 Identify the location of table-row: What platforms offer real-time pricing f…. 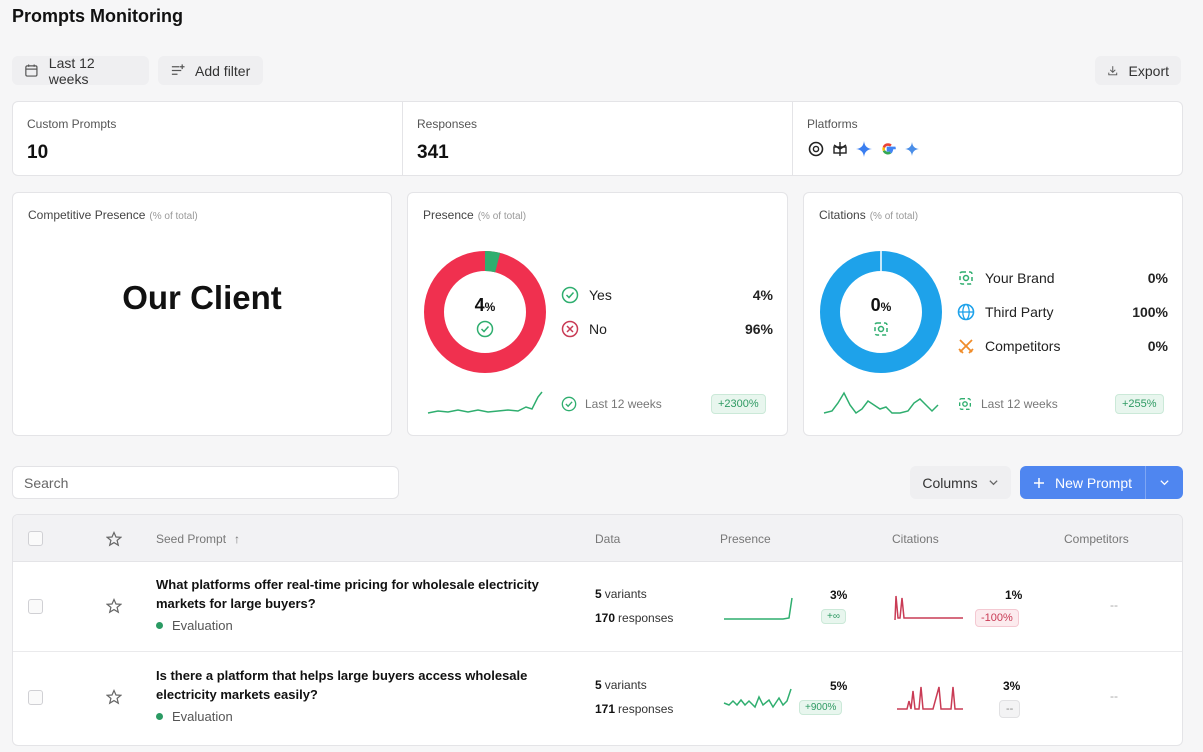
(597, 607).